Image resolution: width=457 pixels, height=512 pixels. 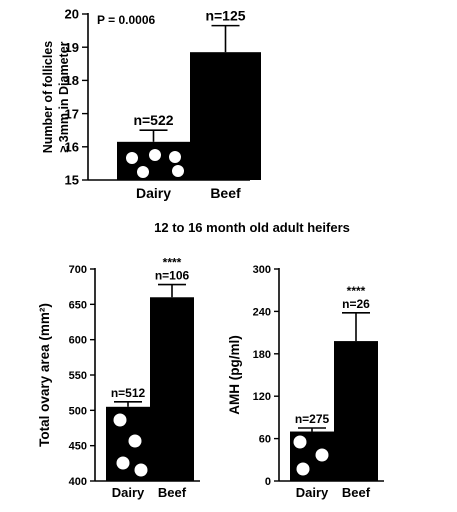 I want to click on y-tick-label: 700, so click(x=78, y=270).